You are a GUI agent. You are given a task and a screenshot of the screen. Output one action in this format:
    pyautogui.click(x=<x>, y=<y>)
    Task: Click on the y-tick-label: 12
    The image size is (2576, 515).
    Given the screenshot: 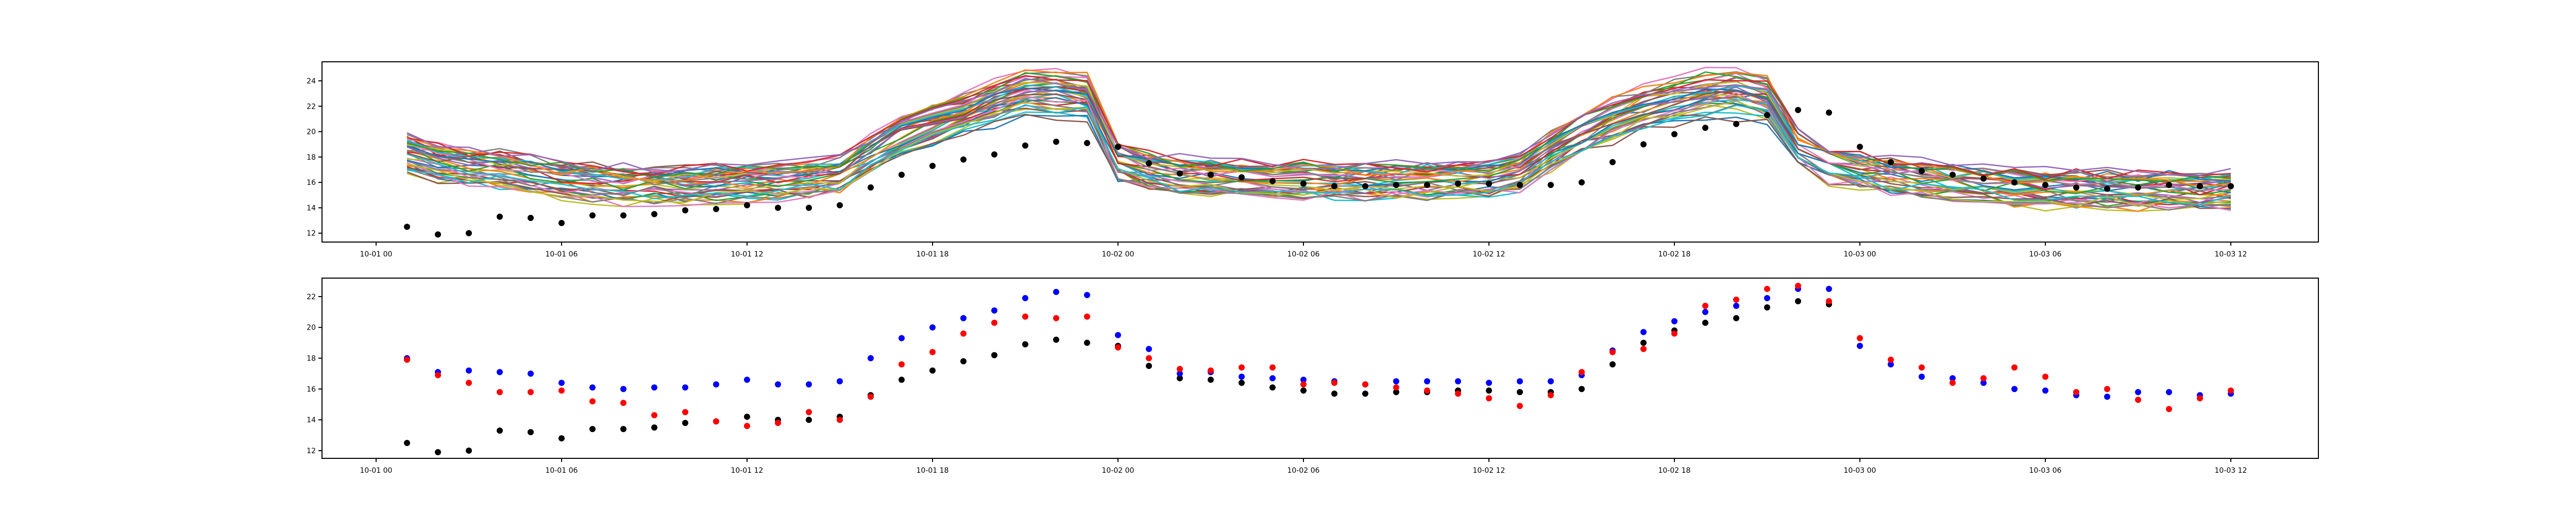 What is the action you would take?
    pyautogui.click(x=311, y=234)
    